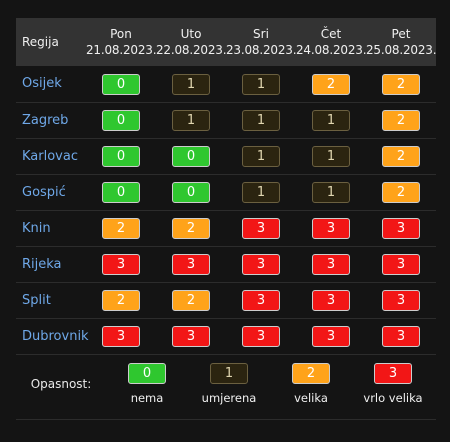 The image size is (450, 442). Describe the element at coordinates (45, 120) in the screenshot. I see `region-link: Zagreb` at that location.